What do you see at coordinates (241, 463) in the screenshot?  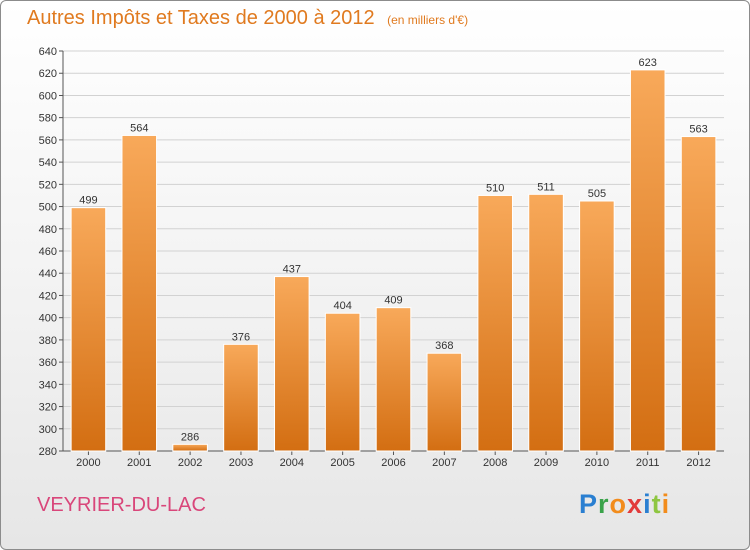 I see `x-tick-label: 2003` at bounding box center [241, 463].